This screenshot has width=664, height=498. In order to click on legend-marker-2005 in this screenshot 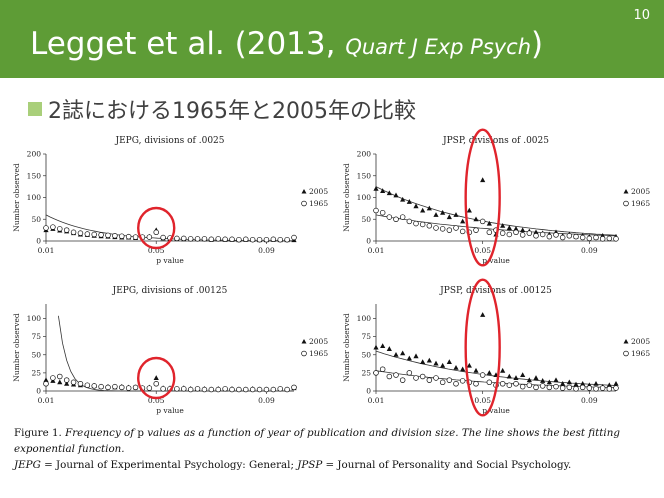, I will do `click(304, 191)`.